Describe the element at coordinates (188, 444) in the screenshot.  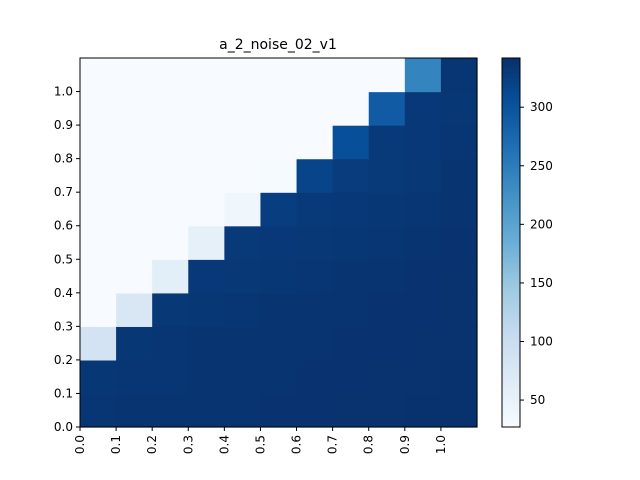
I see `x-tick-label: 0.3` at that location.